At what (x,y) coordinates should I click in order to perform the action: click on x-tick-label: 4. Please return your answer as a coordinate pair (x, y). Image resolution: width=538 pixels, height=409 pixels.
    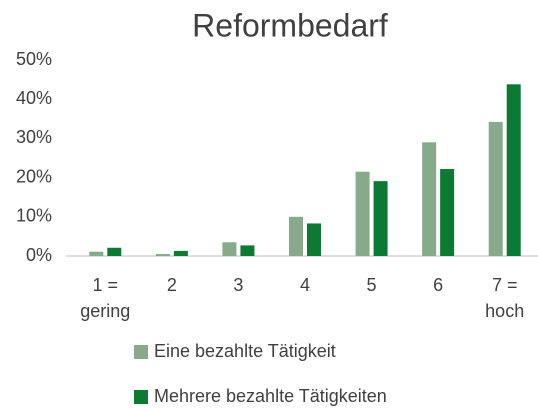
    Looking at the image, I should click on (304, 285).